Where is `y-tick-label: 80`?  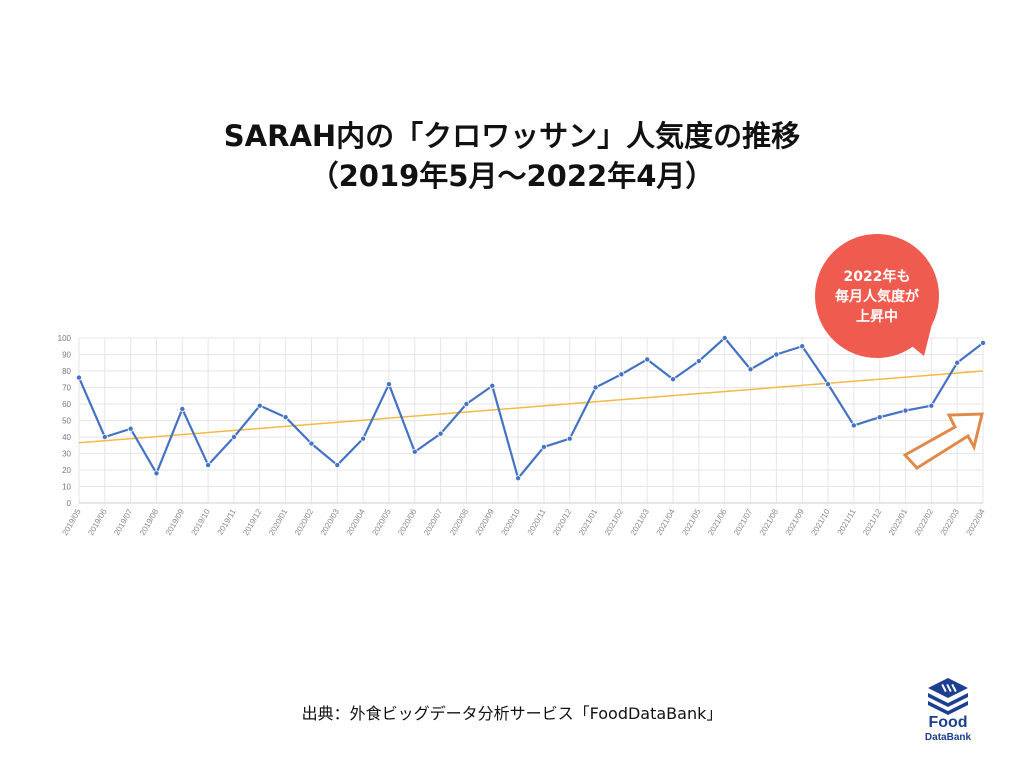 y-tick-label: 80 is located at coordinates (66, 371).